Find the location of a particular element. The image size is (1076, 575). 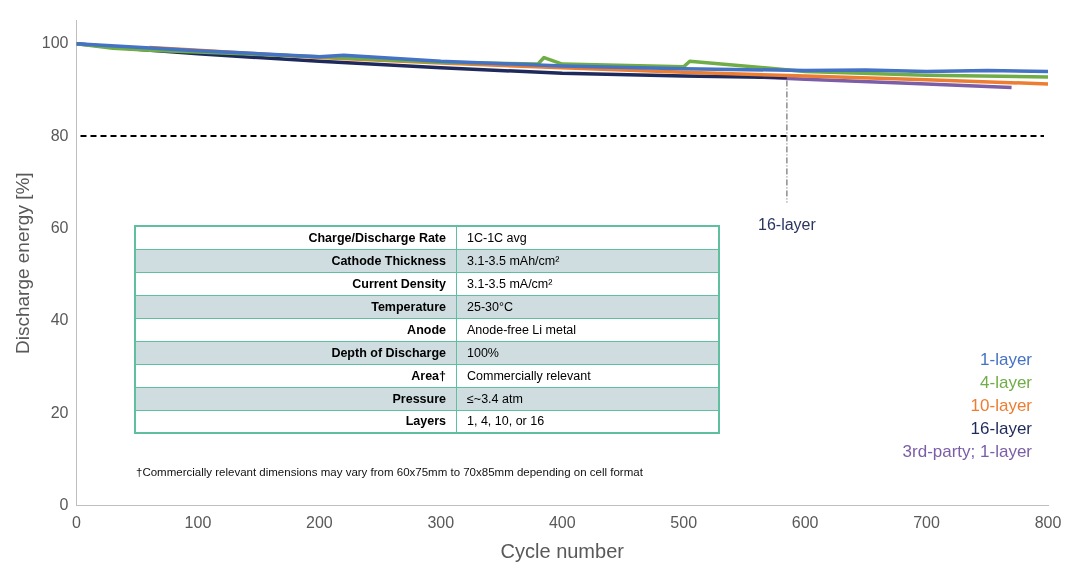

x-tick-label: 800 is located at coordinates (1048, 522).